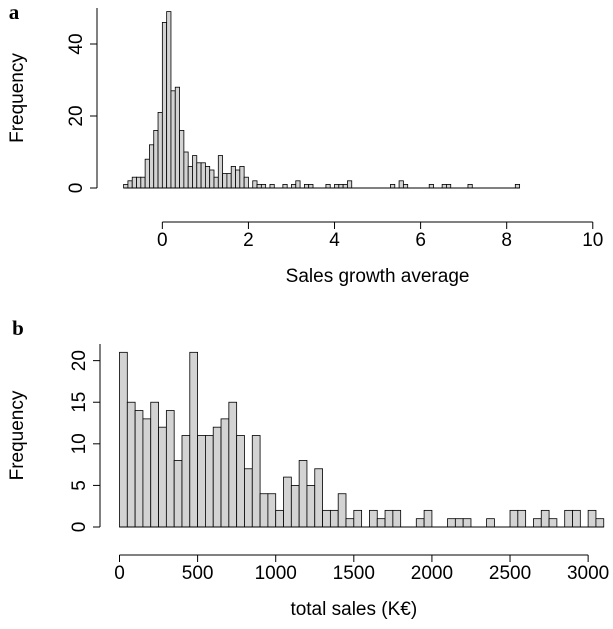 The height and width of the screenshot is (629, 613). What do you see at coordinates (510, 573) in the screenshot?
I see `x-tick-label: 2500` at bounding box center [510, 573].